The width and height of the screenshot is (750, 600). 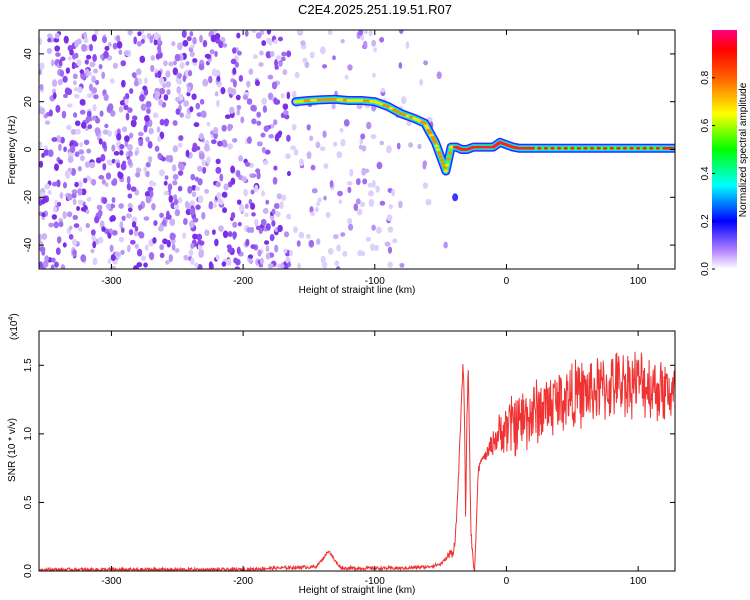 What do you see at coordinates (483, 135) in the screenshot?
I see `ridge-mid-band` at bounding box center [483, 135].